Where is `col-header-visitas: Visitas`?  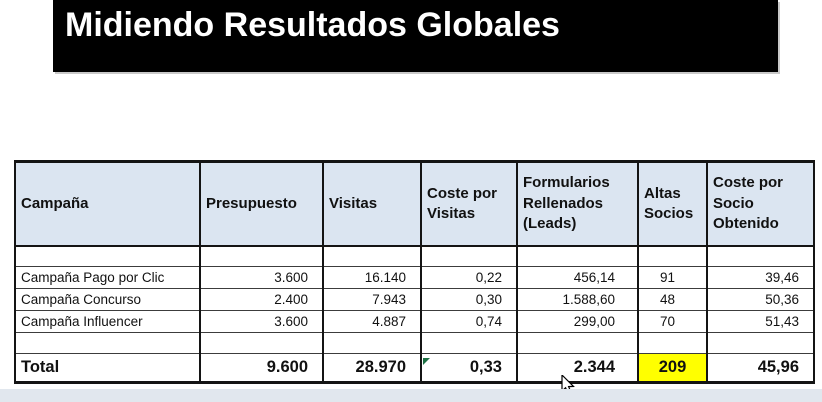 col-header-visitas: Visitas is located at coordinates (372, 203).